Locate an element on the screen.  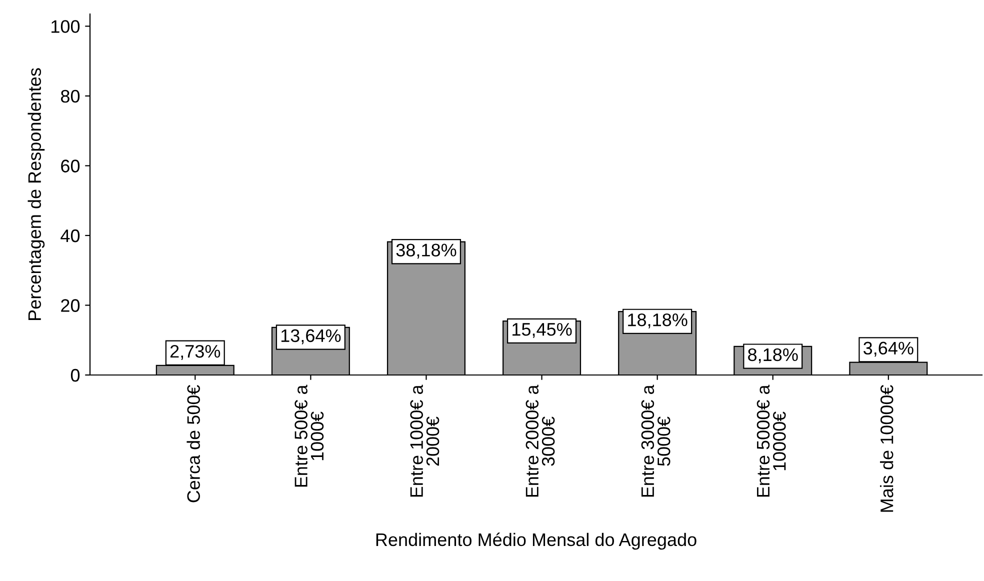
x-tick-label: Cerca de 500€ is located at coordinates (193, 443).